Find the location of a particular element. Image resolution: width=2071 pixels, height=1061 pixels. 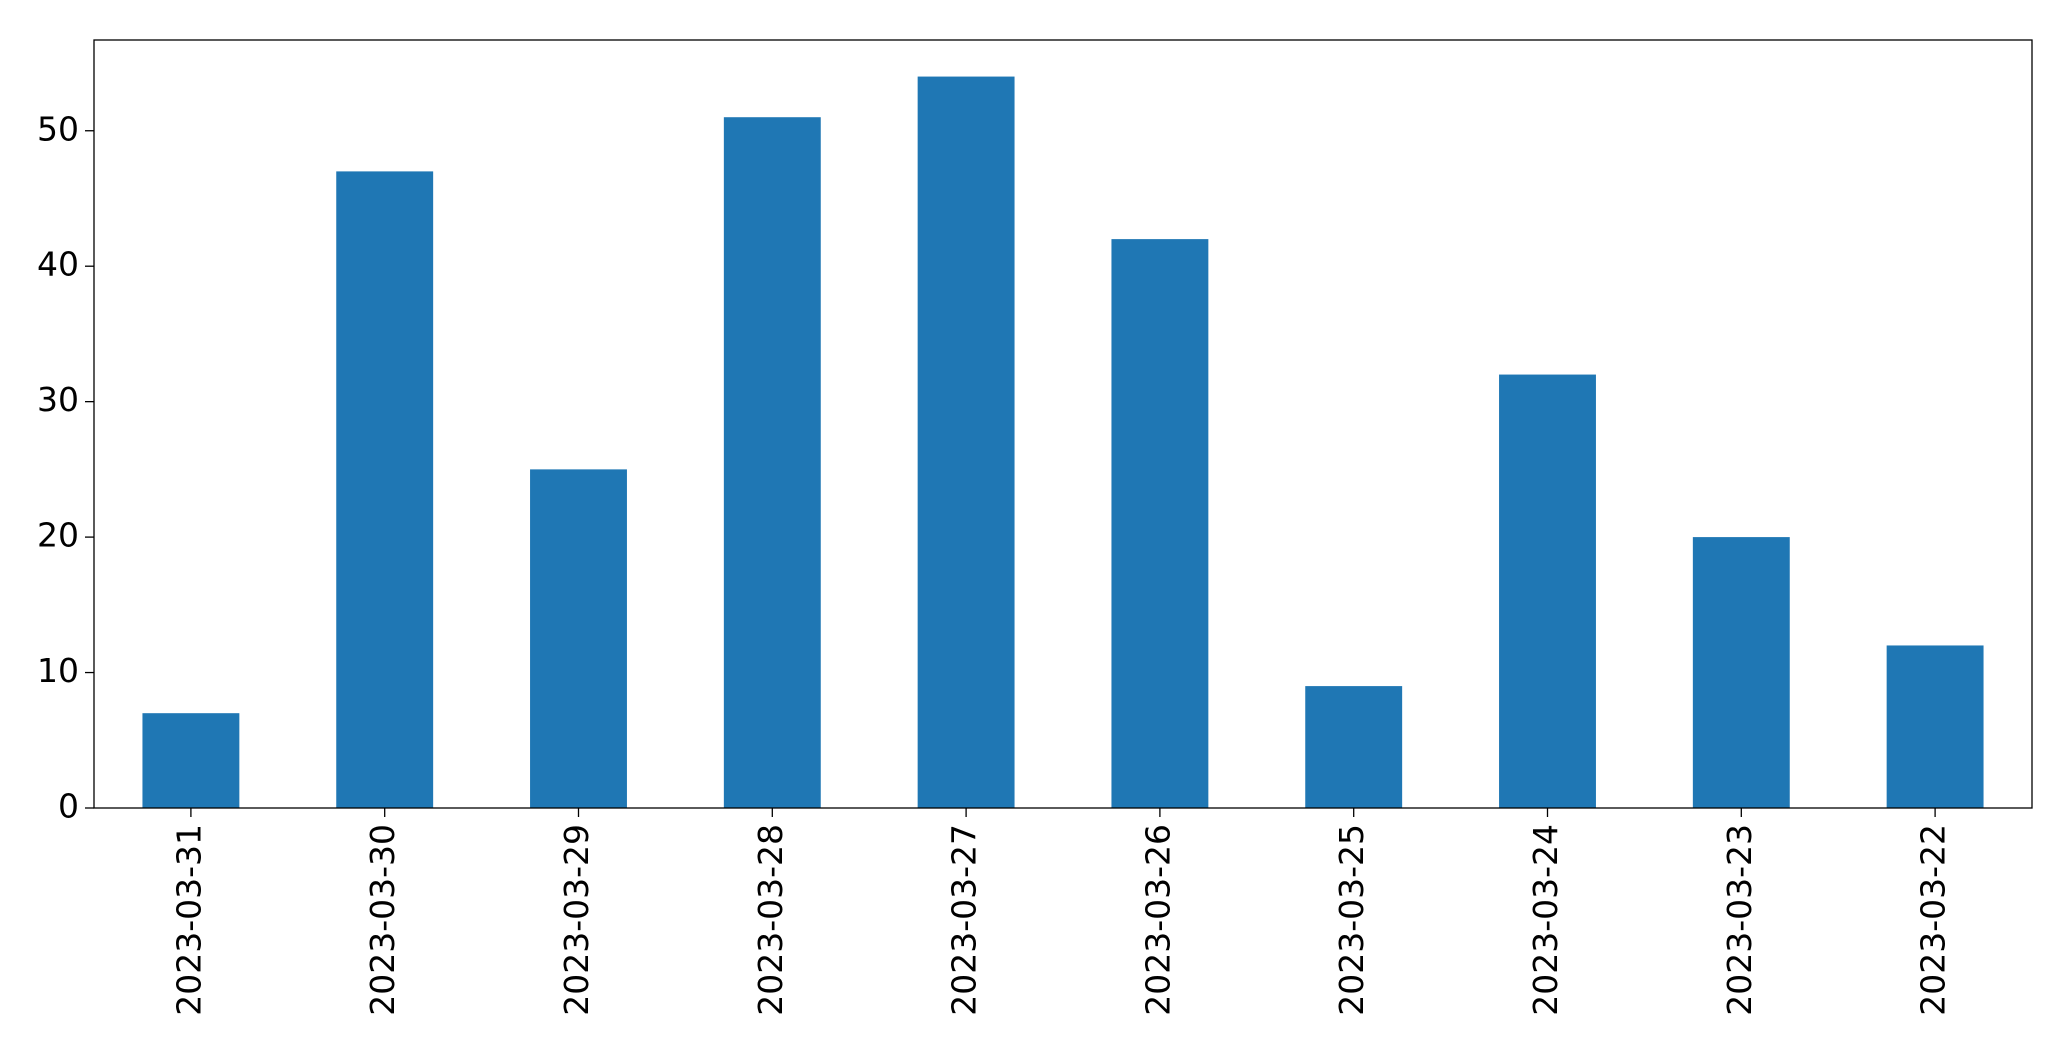

x-tick-label: 2023-03-24 is located at coordinates (1545, 920).